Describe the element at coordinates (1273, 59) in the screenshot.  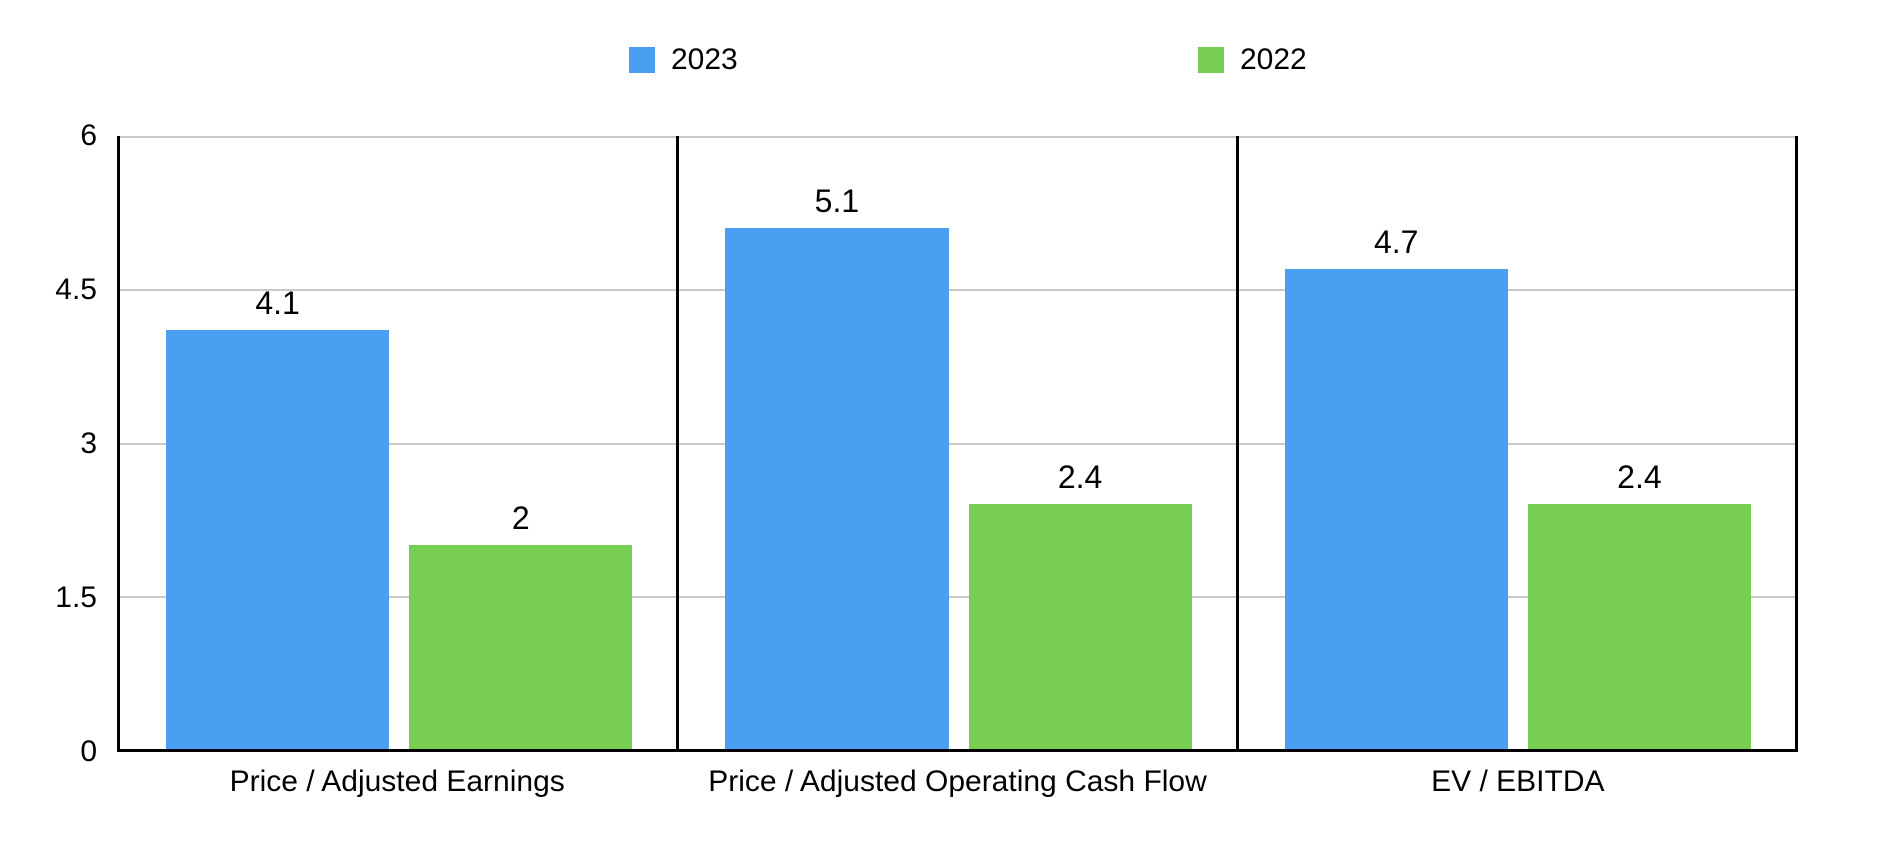
I see `legend-label-2022: 2022` at that location.